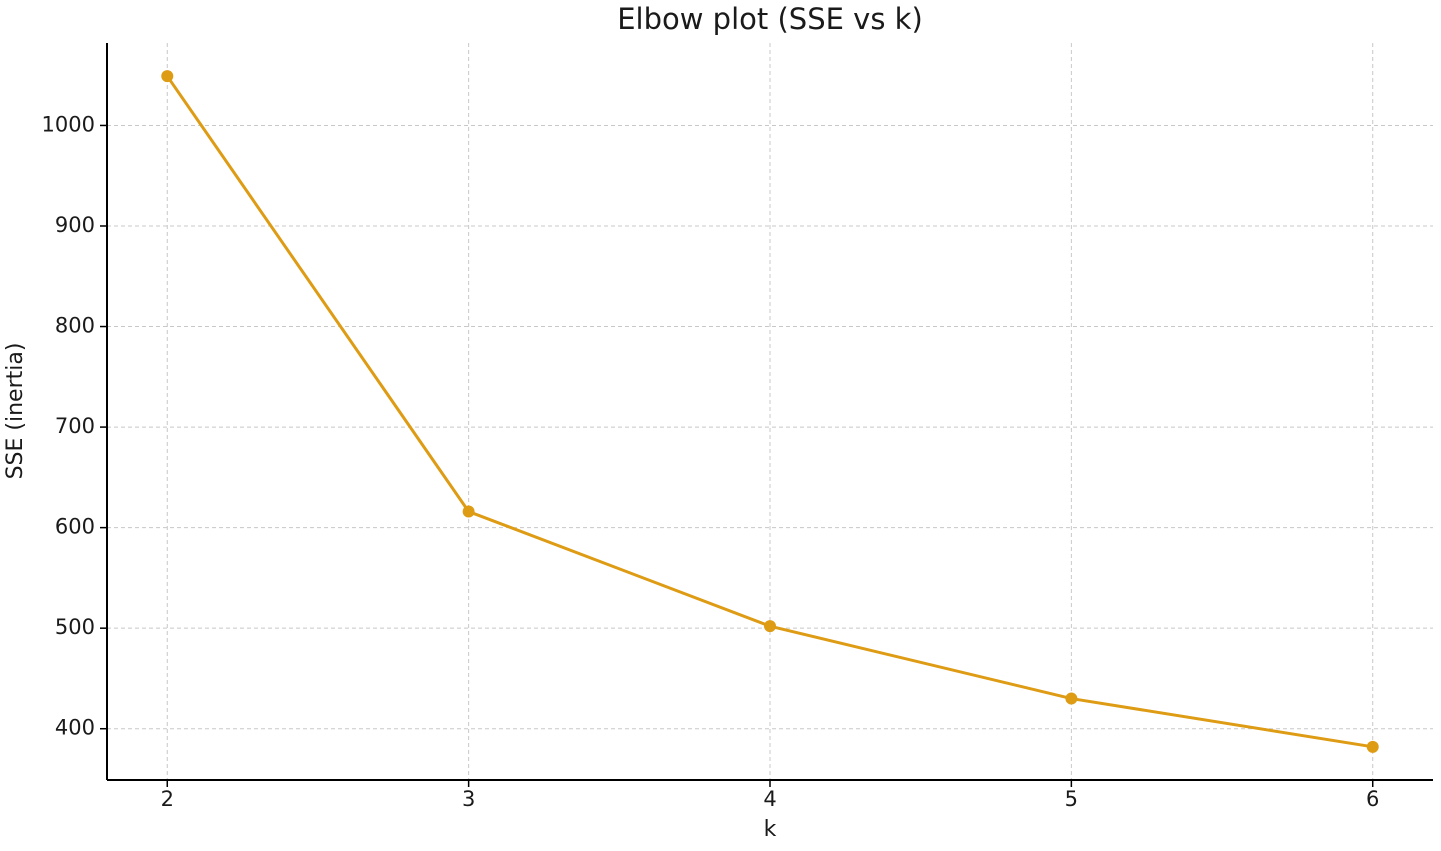 This screenshot has height=851, width=1441. What do you see at coordinates (75, 326) in the screenshot?
I see `y-tick-label: 800` at bounding box center [75, 326].